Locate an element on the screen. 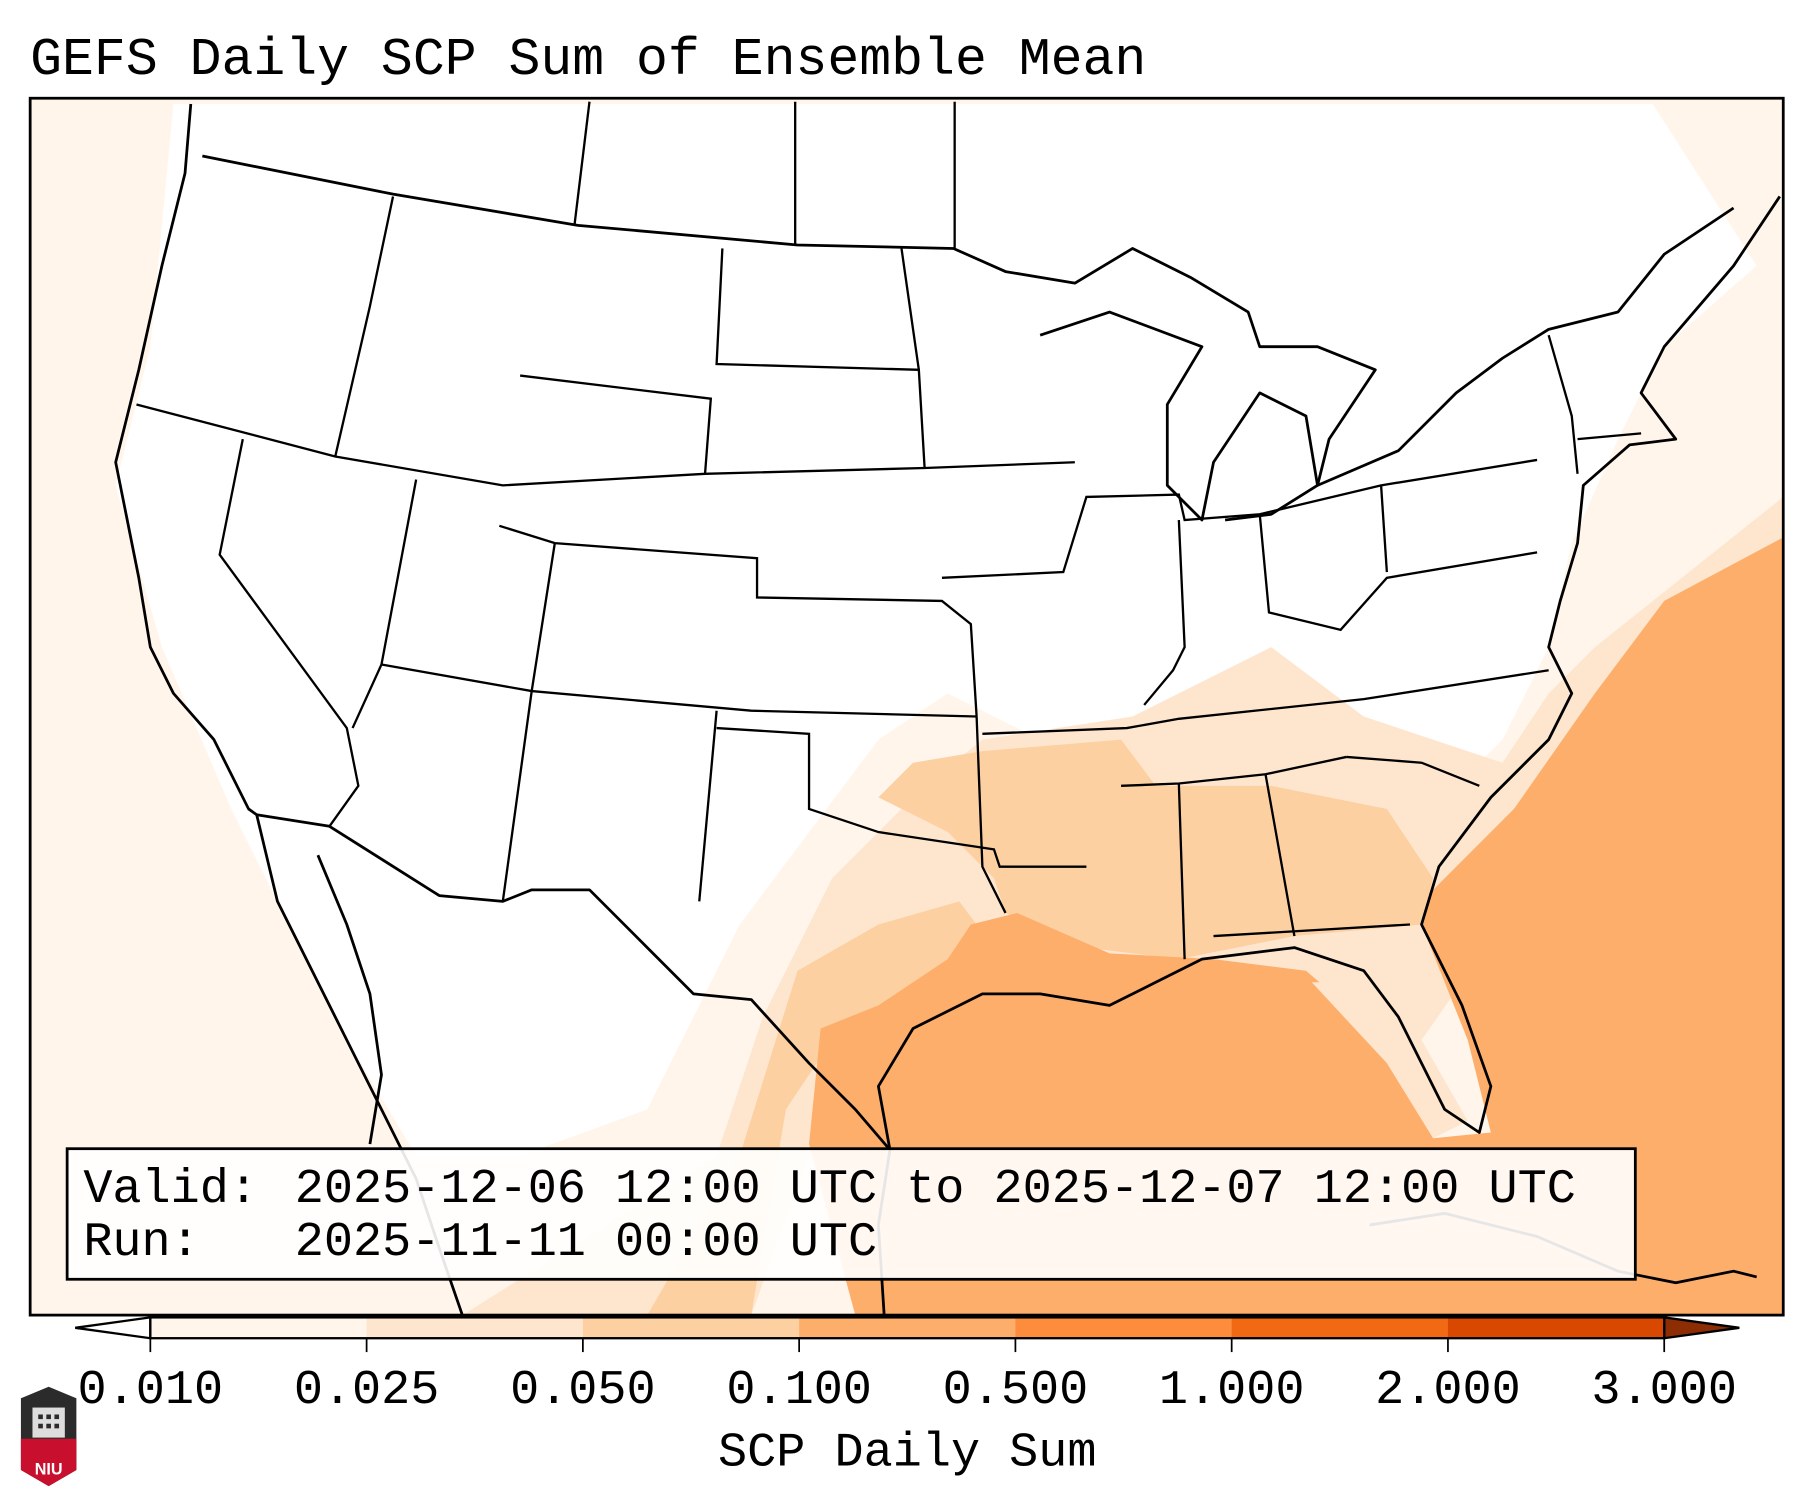 The image size is (1803, 1500). chart-title: GEFS Daily SCP Sum of Ensemble Mean is located at coordinates (588, 60).